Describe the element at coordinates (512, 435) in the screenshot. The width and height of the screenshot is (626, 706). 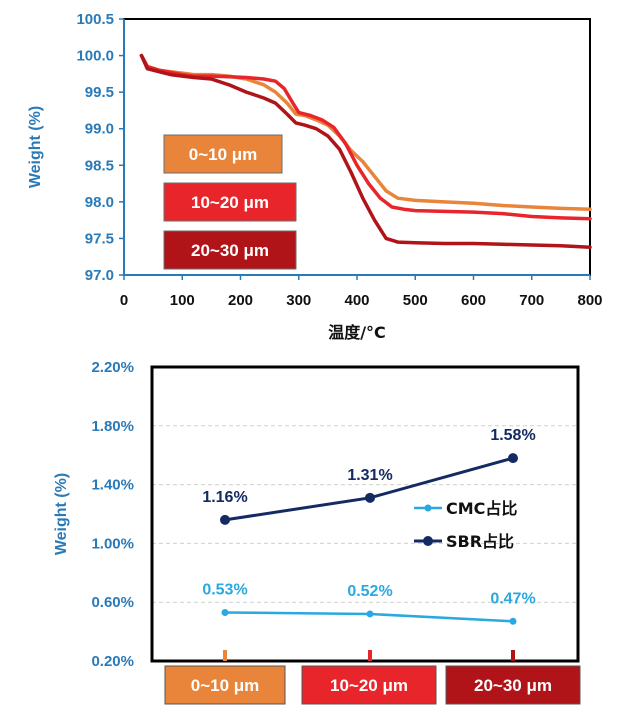
I see `binder-data-label-2-3: 1.58%` at that location.